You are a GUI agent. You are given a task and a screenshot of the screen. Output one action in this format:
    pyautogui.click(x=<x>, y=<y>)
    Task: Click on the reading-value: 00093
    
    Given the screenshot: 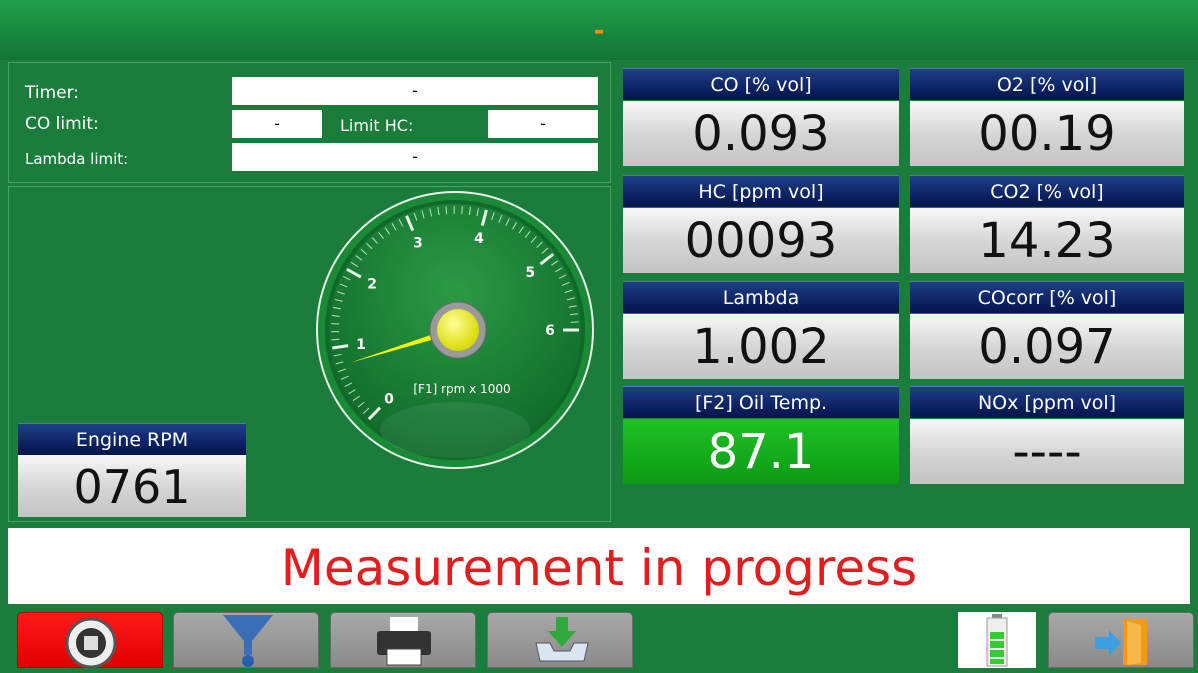 What is the action you would take?
    pyautogui.click(x=761, y=240)
    